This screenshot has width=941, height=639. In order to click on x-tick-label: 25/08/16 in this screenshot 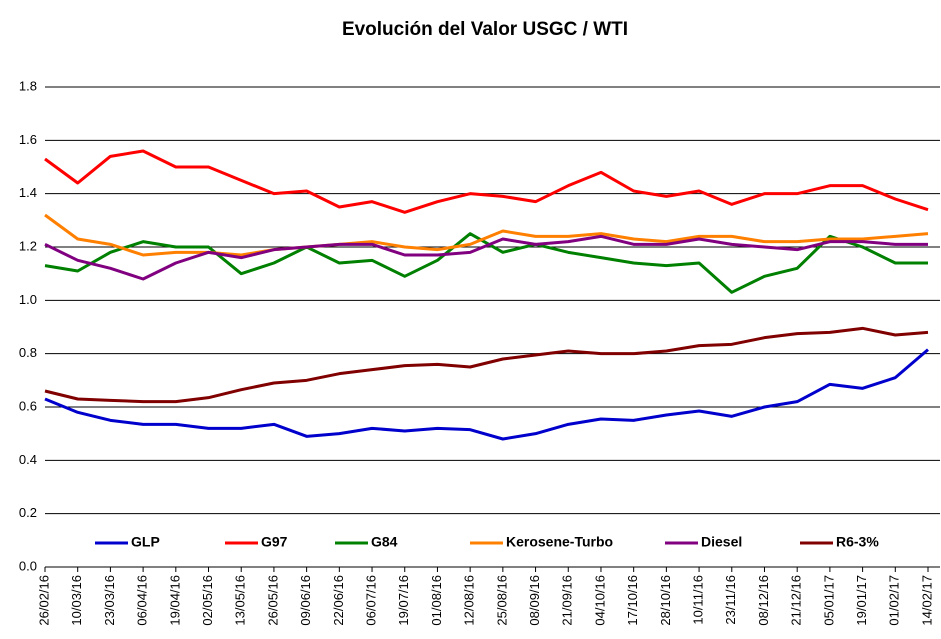, I will do `click(501, 600)`.